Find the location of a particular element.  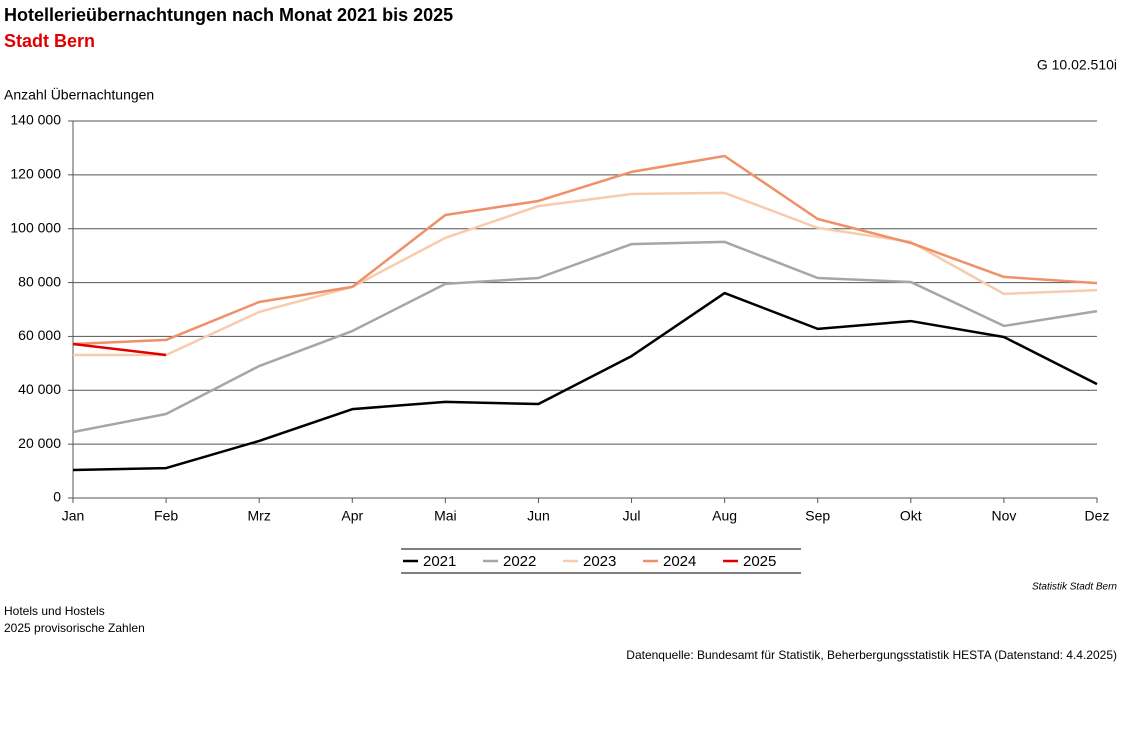

y-tick-label: 120 000 is located at coordinates (35, 174).